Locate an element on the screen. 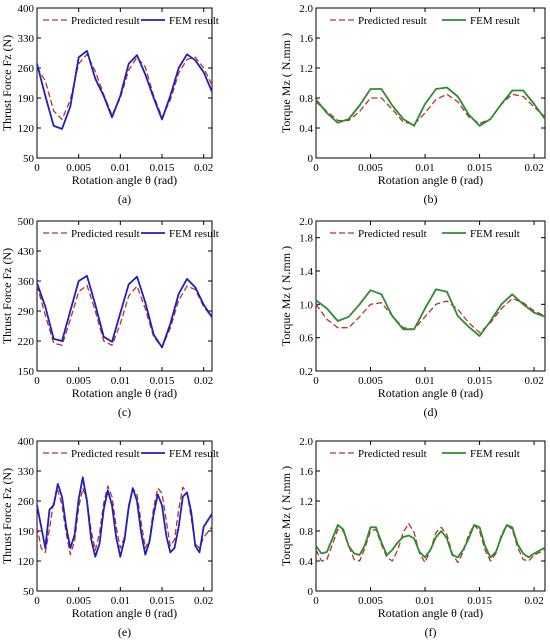  y-tick-label: 120 is located at coordinates (26, 129).